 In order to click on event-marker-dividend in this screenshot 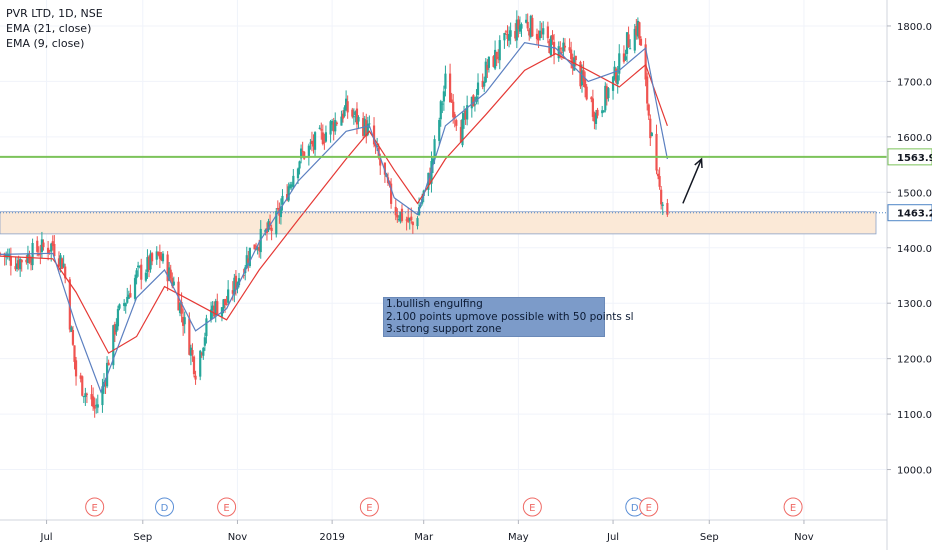, I will do `click(165, 507)`.